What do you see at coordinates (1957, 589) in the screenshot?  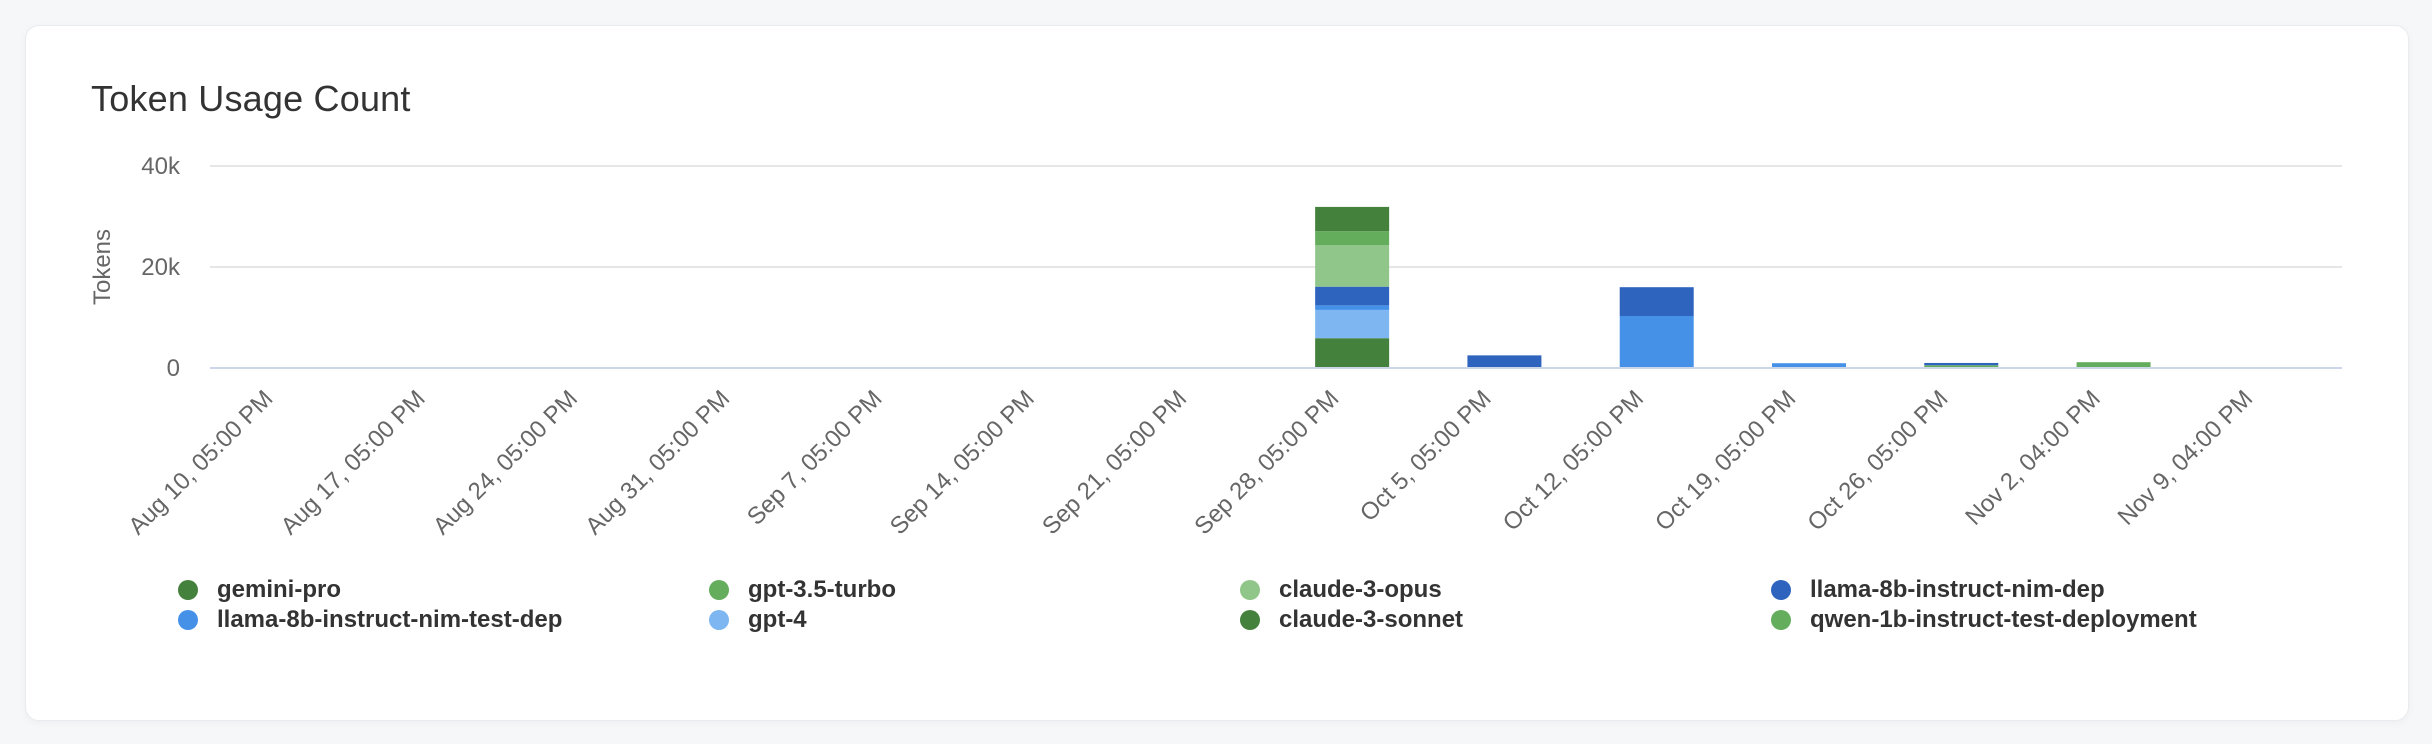 I see `legend-label: llama-8b-instruct-nim-dep` at bounding box center [1957, 589].